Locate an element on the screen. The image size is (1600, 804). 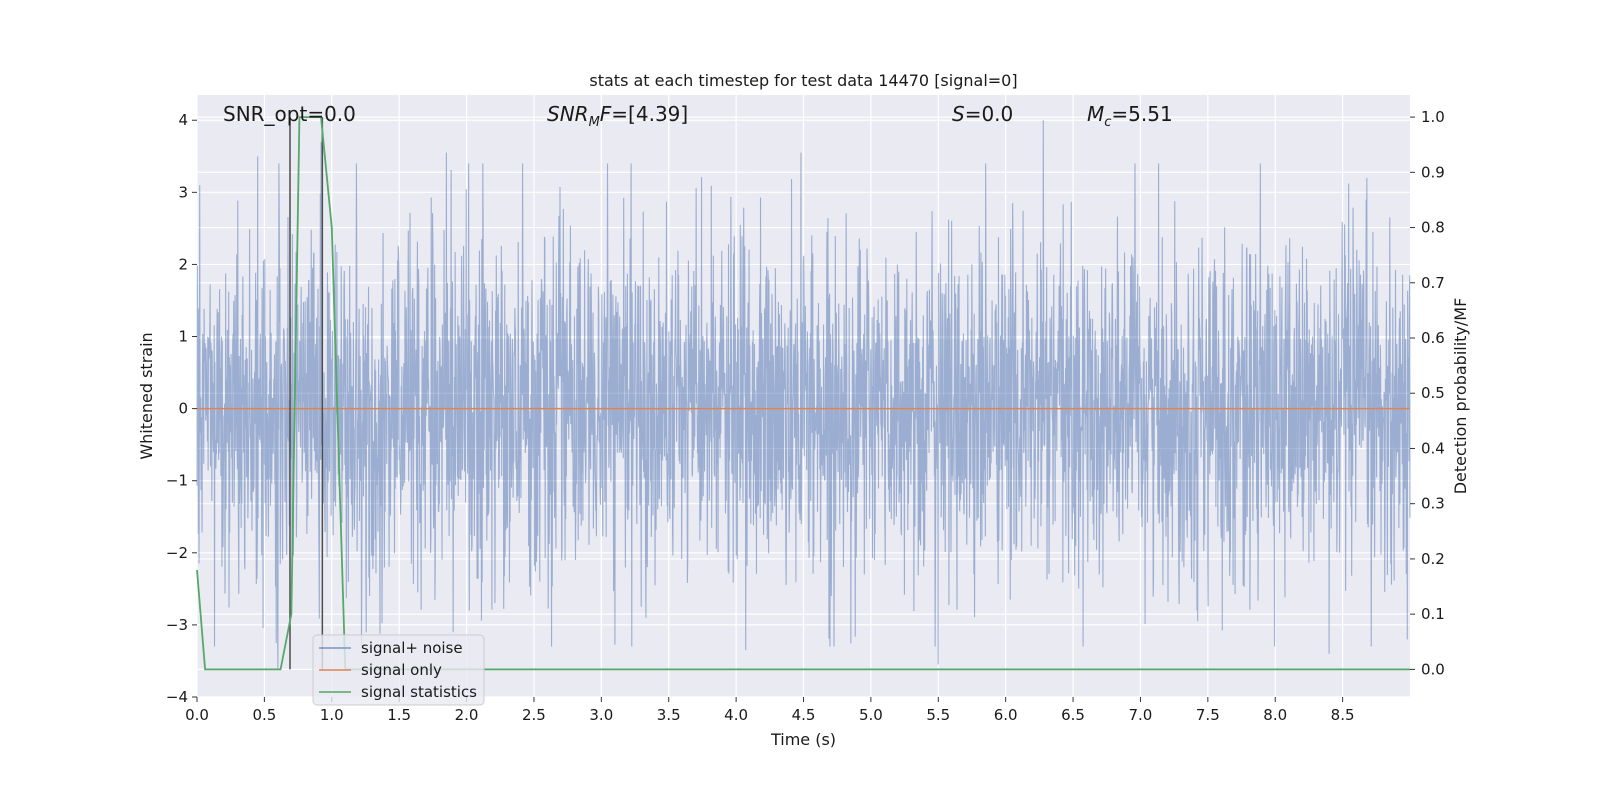
x-tick-label: 3.0 is located at coordinates (601, 715).